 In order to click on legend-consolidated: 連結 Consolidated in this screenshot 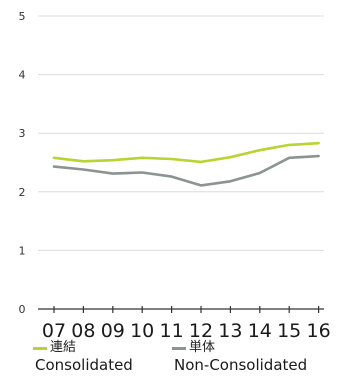, I will do `click(83, 357)`.